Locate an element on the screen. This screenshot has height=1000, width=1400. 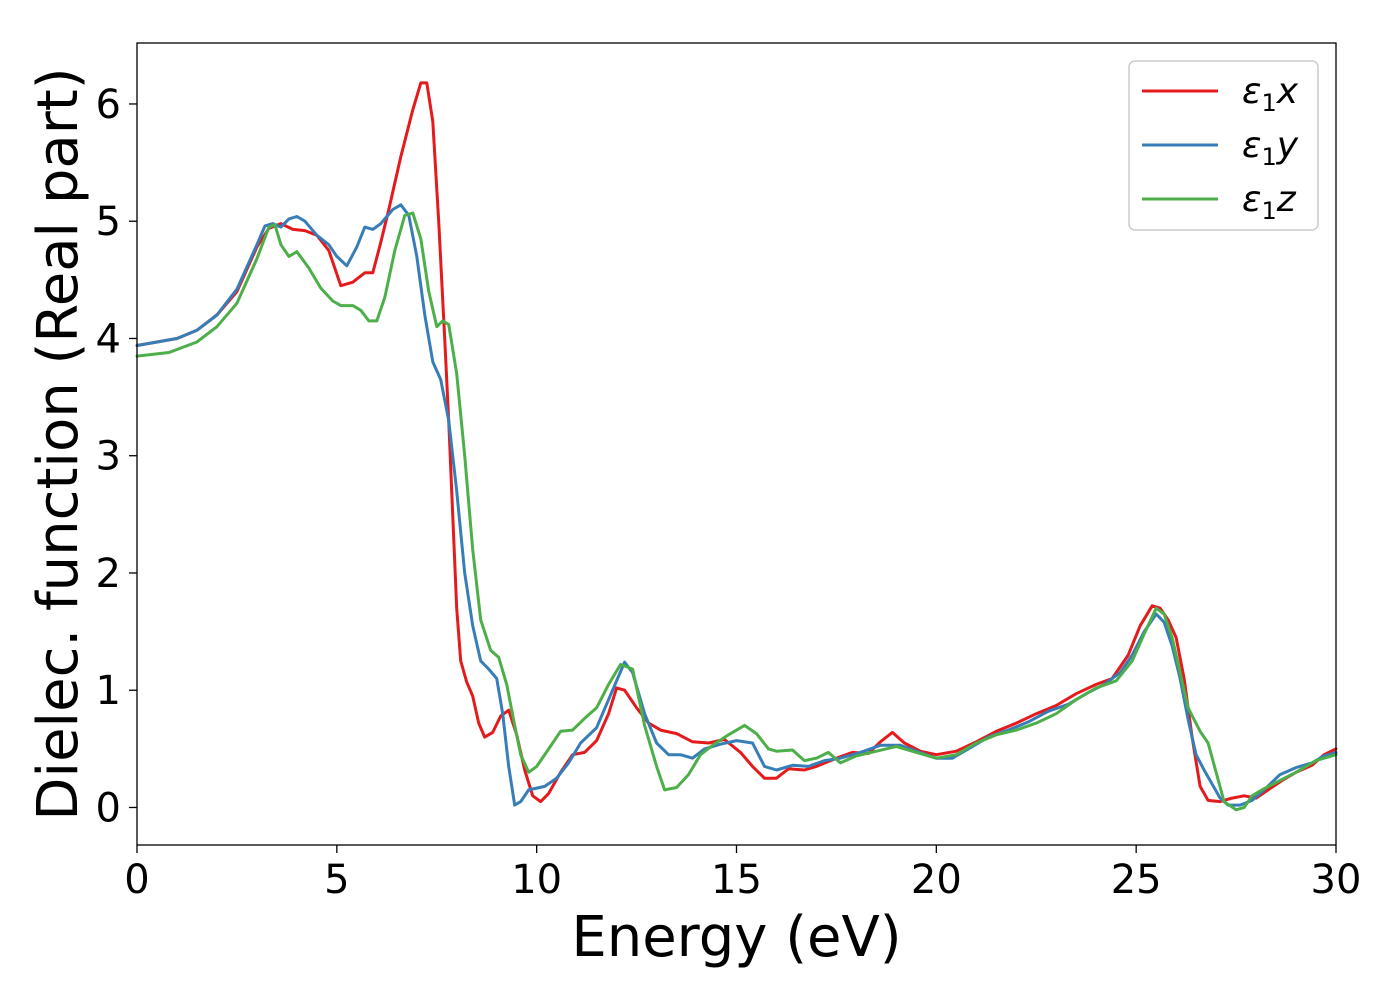
legend-box is located at coordinates (1223, 145).